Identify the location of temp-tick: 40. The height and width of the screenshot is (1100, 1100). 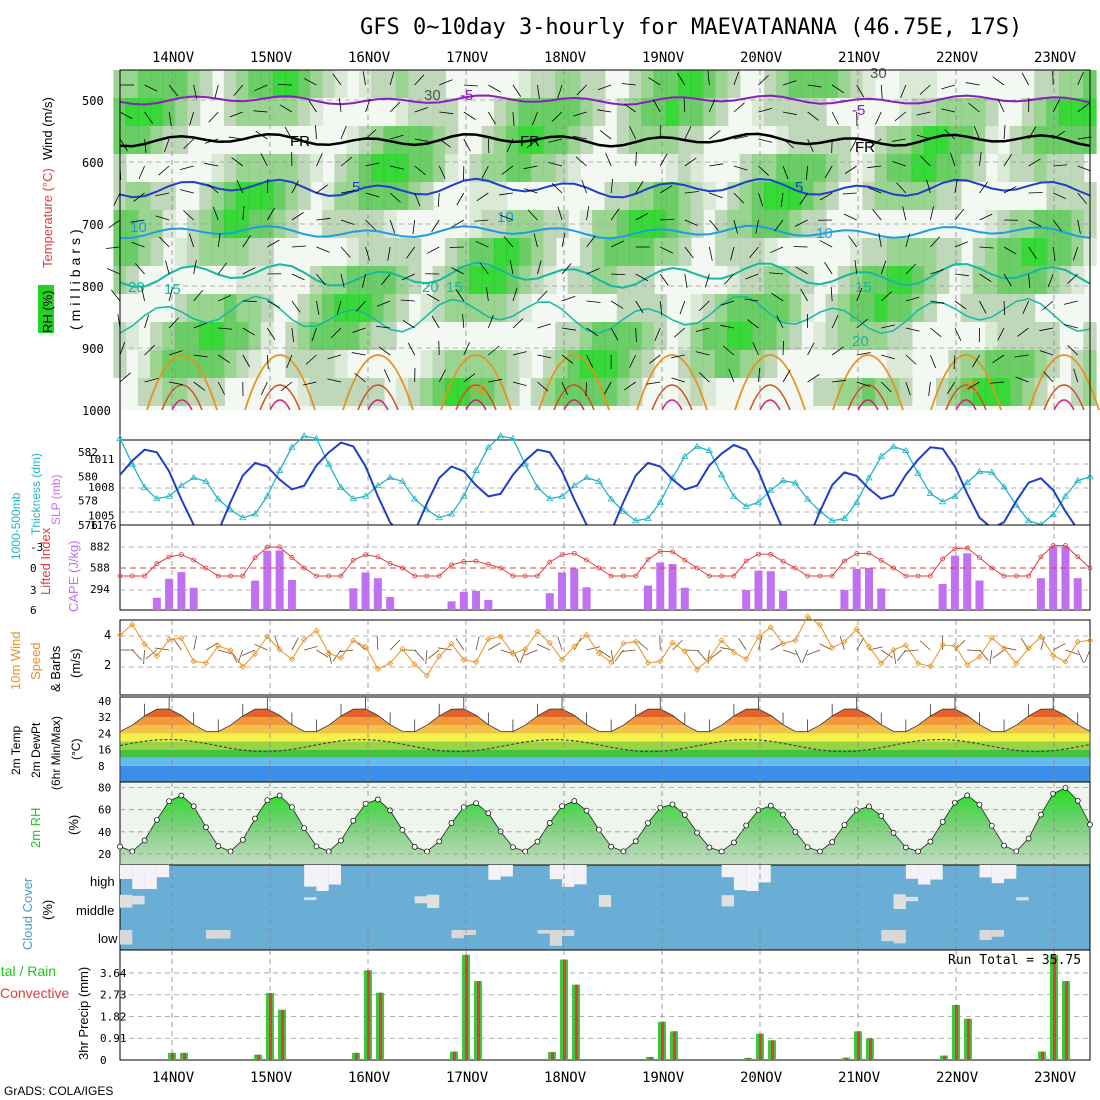
(104, 701).